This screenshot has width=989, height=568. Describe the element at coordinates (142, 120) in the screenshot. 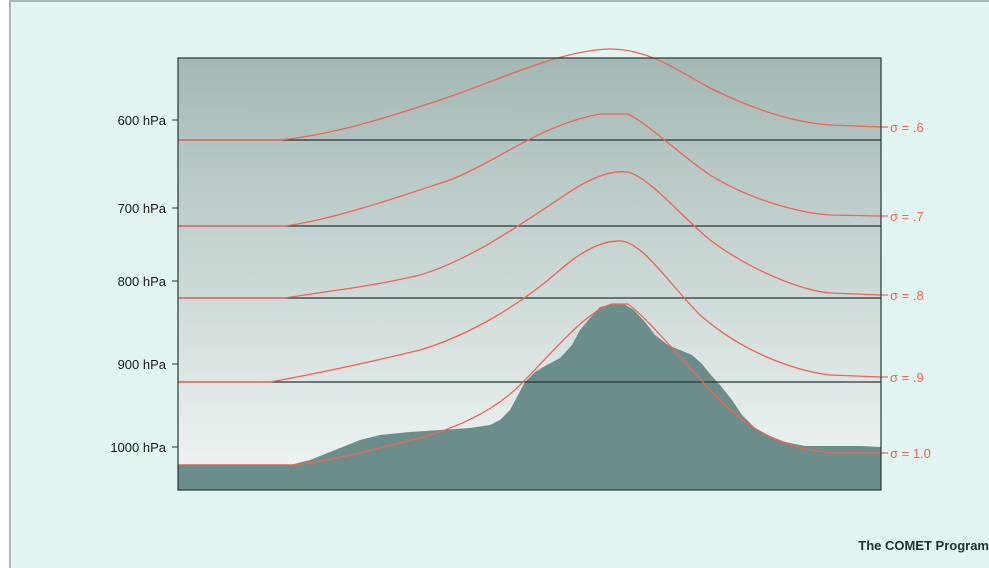

I see `pressure-label: 600 hPa` at that location.